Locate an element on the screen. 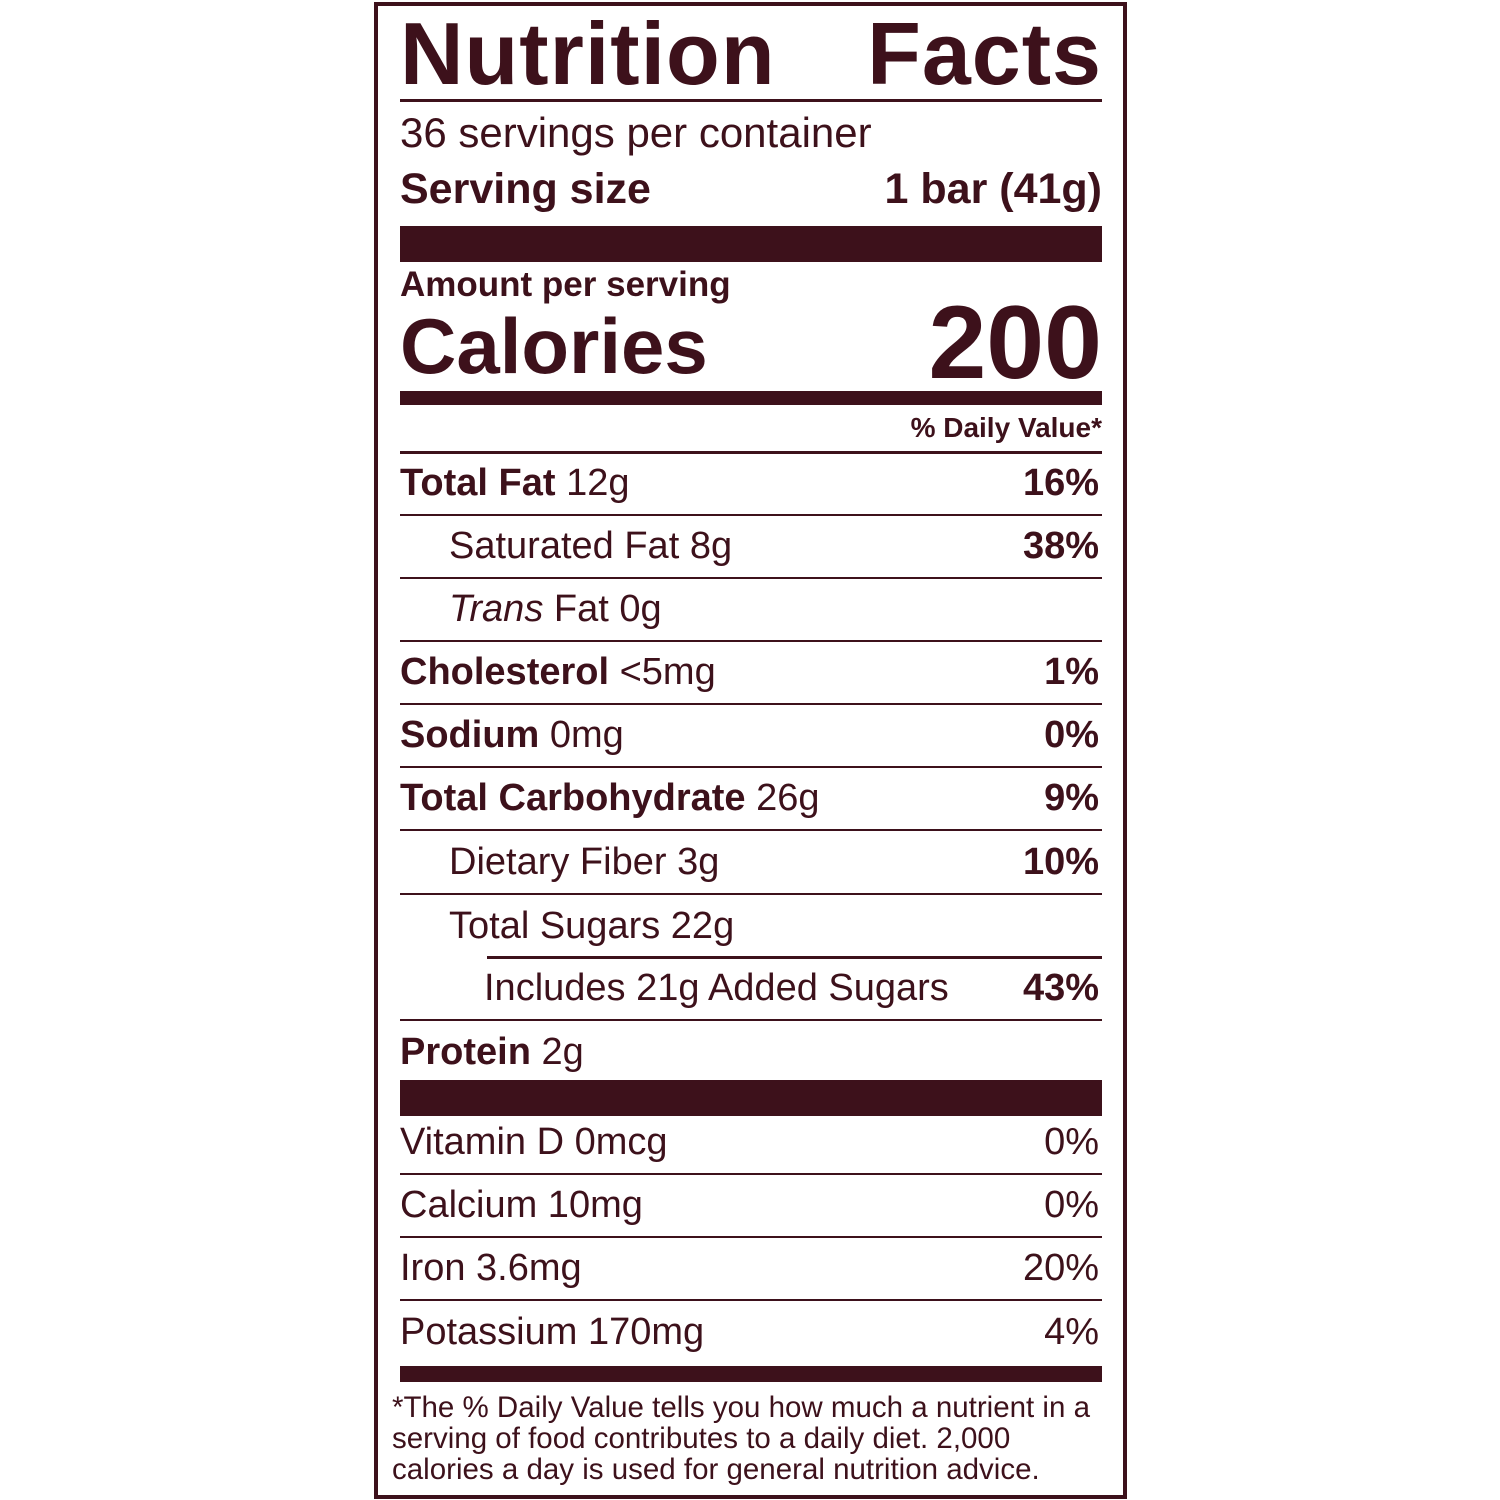  serving-size-label: Serving size is located at coordinates (525, 189).